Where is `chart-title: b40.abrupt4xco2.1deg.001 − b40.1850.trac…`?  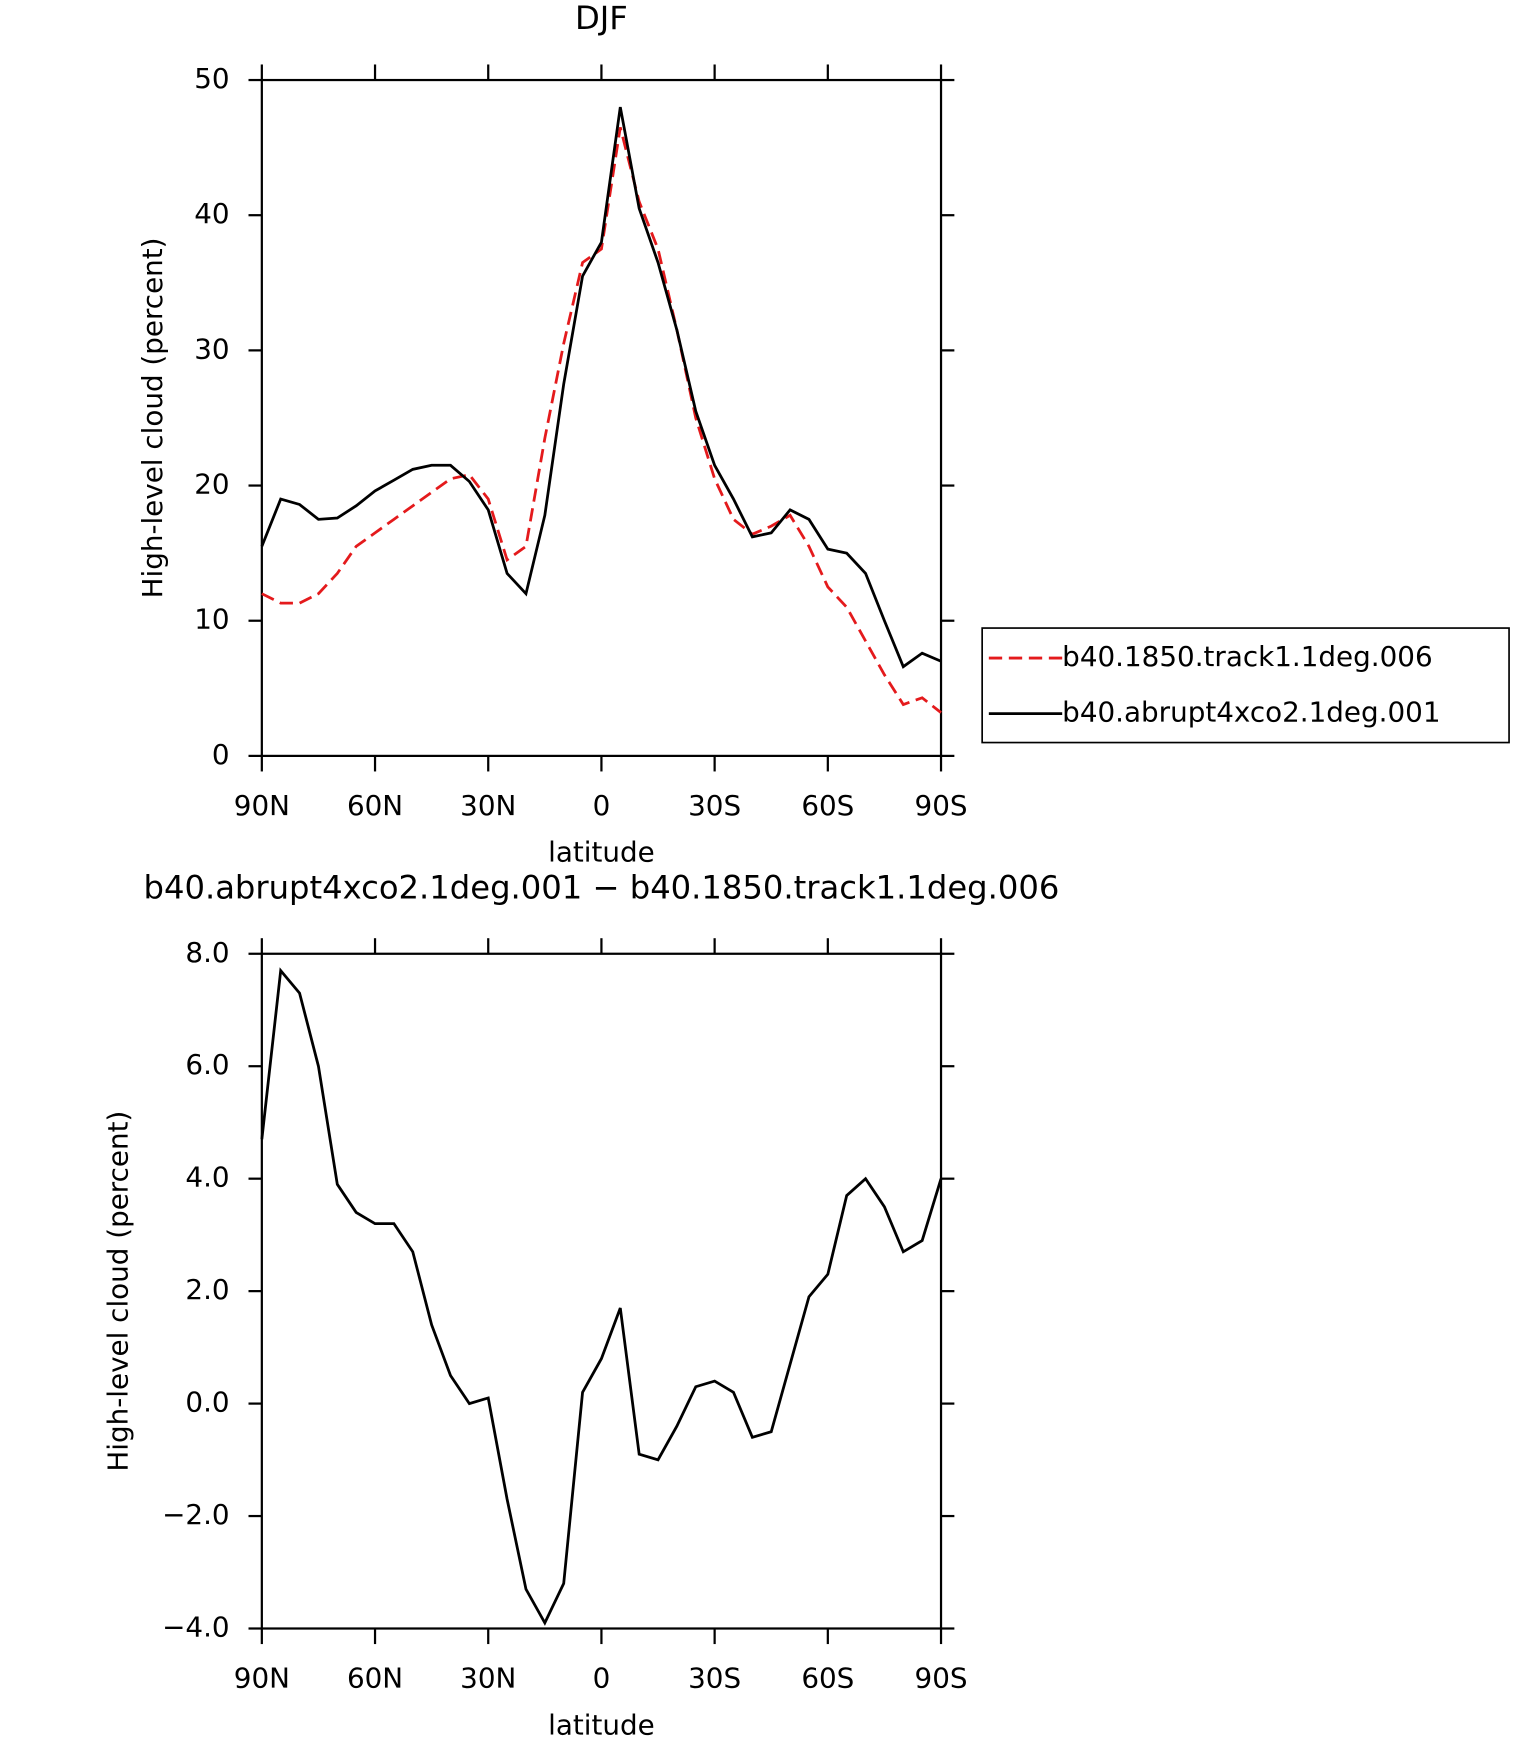
chart-title: b40.abrupt4xco2.1deg.001 − b40.1850.trac… is located at coordinates (602, 887).